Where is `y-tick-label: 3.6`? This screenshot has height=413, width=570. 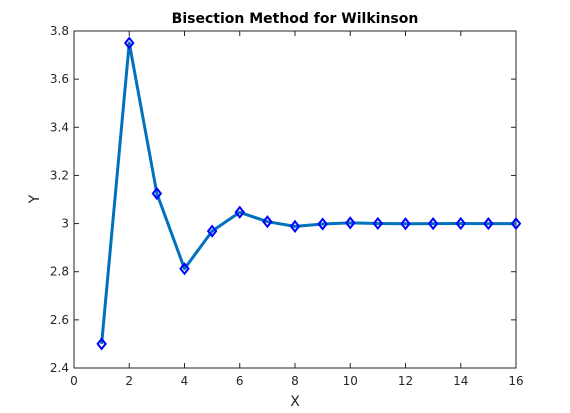
y-tick-label: 3.6 is located at coordinates (59, 79).